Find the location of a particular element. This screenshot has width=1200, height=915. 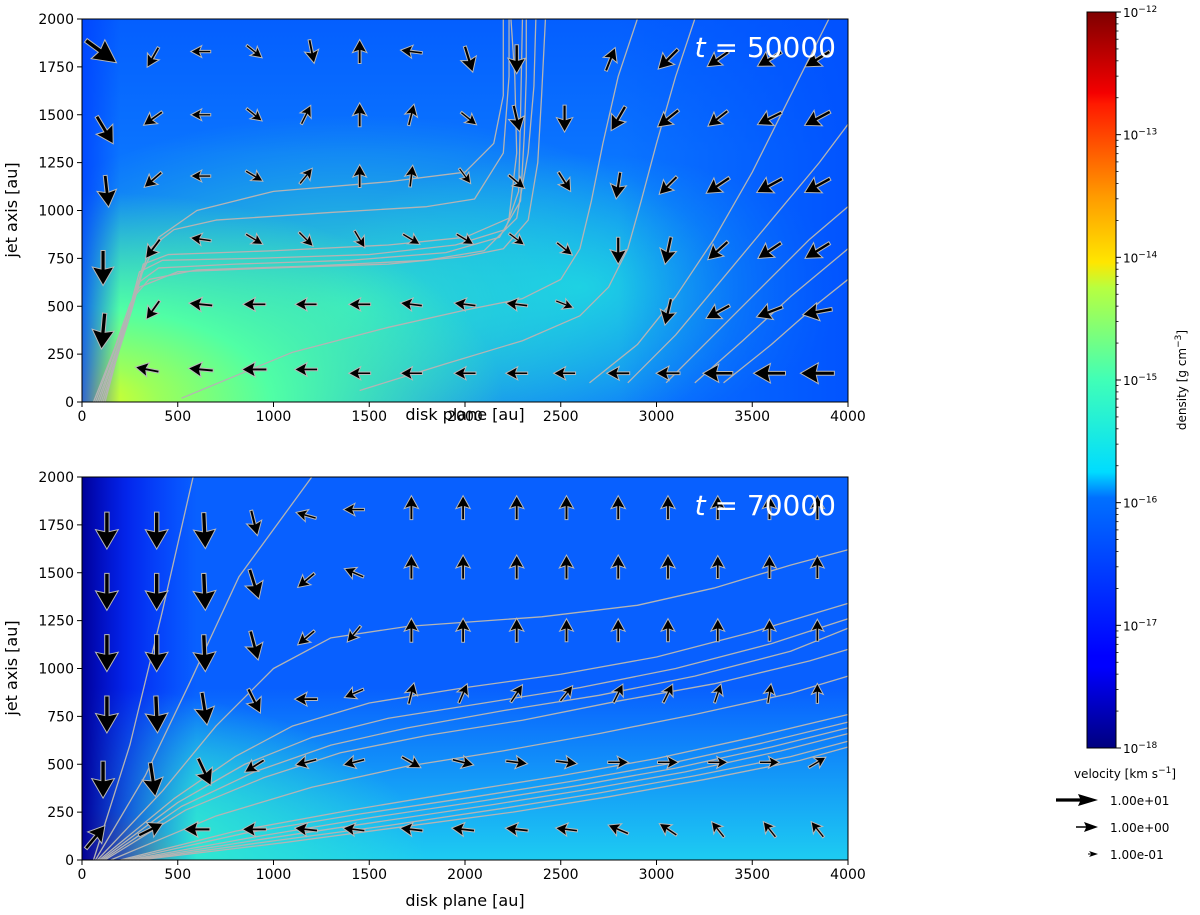

x-tick-label: 3500 is located at coordinates (752, 417).